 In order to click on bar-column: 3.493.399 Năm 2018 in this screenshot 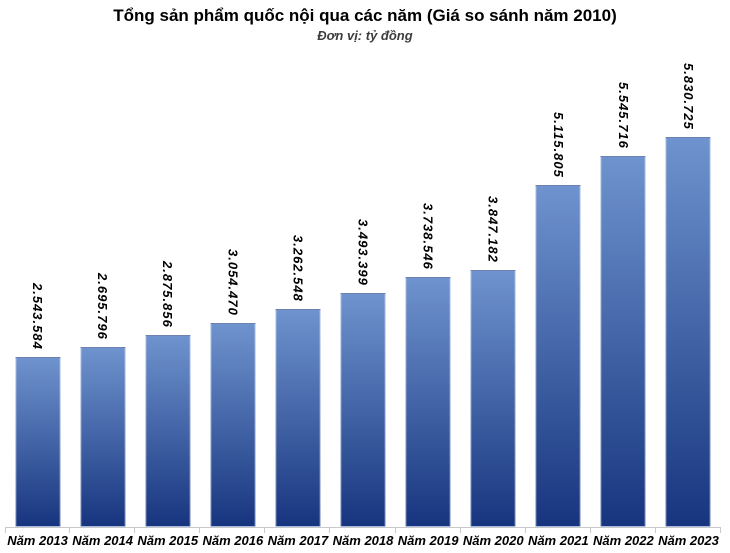, I will do `click(363, 343)`.